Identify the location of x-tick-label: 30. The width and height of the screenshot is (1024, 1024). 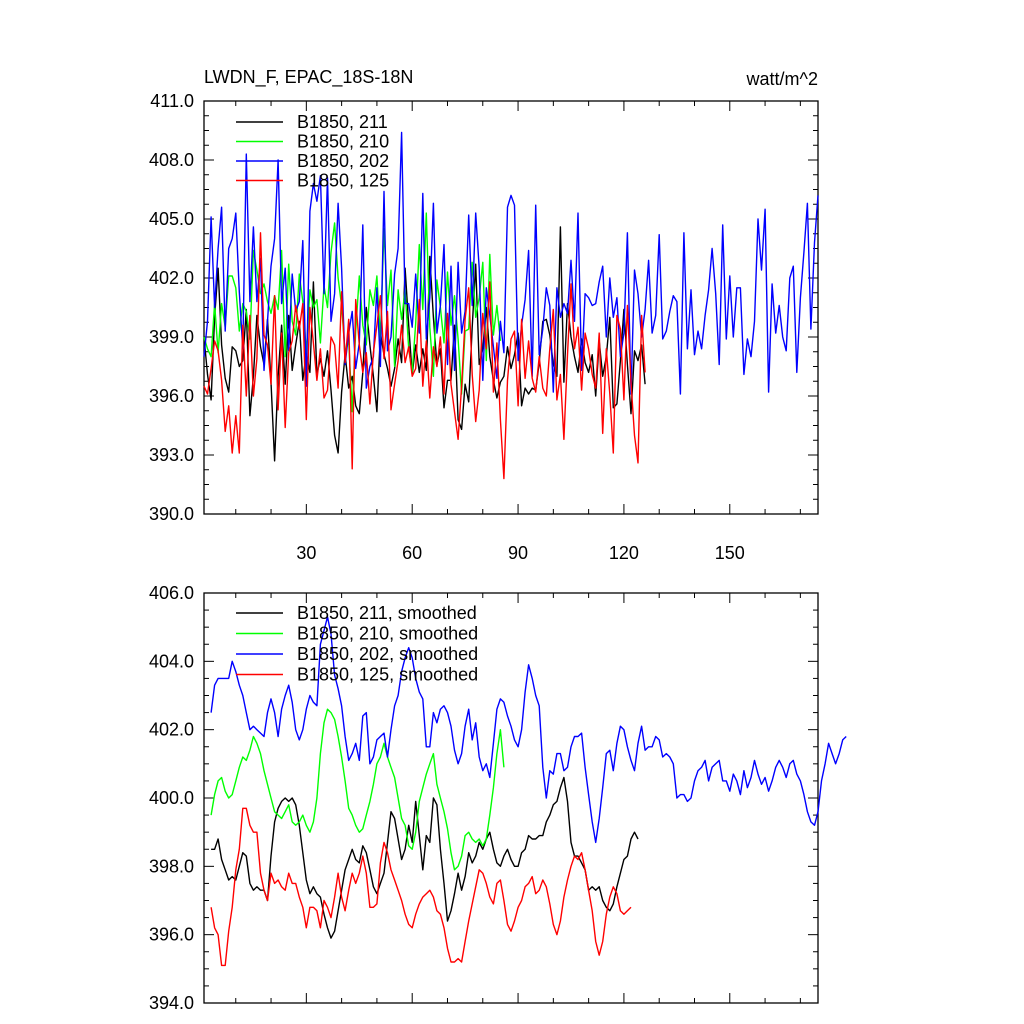
(306, 553).